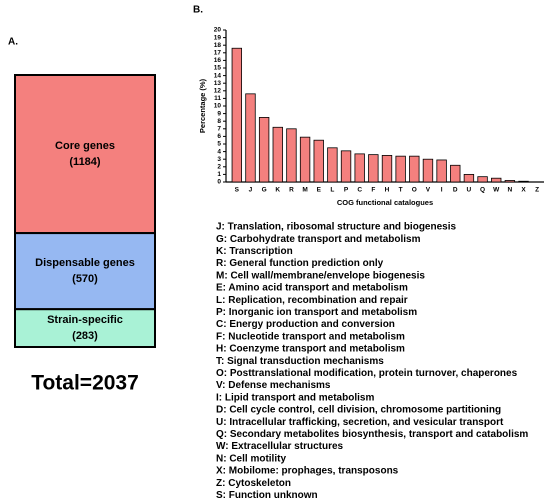 The height and width of the screenshot is (501, 550). I want to click on x-tick-label: K, so click(277, 190).